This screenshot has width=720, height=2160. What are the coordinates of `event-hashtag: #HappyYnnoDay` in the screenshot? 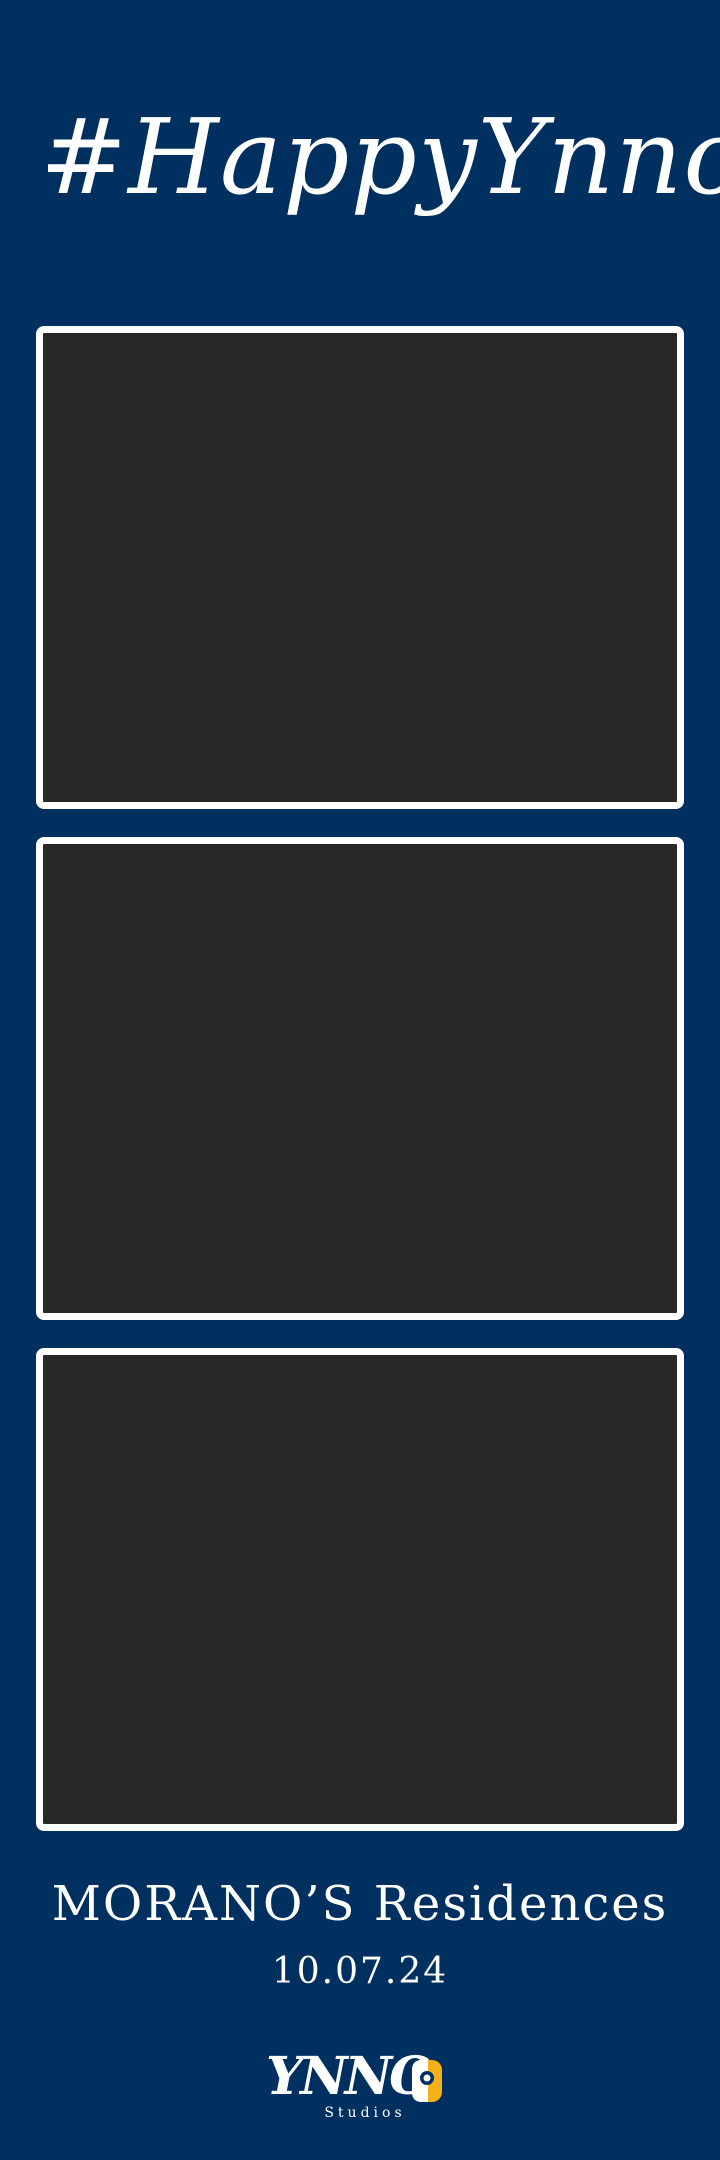 It's located at (380, 157).